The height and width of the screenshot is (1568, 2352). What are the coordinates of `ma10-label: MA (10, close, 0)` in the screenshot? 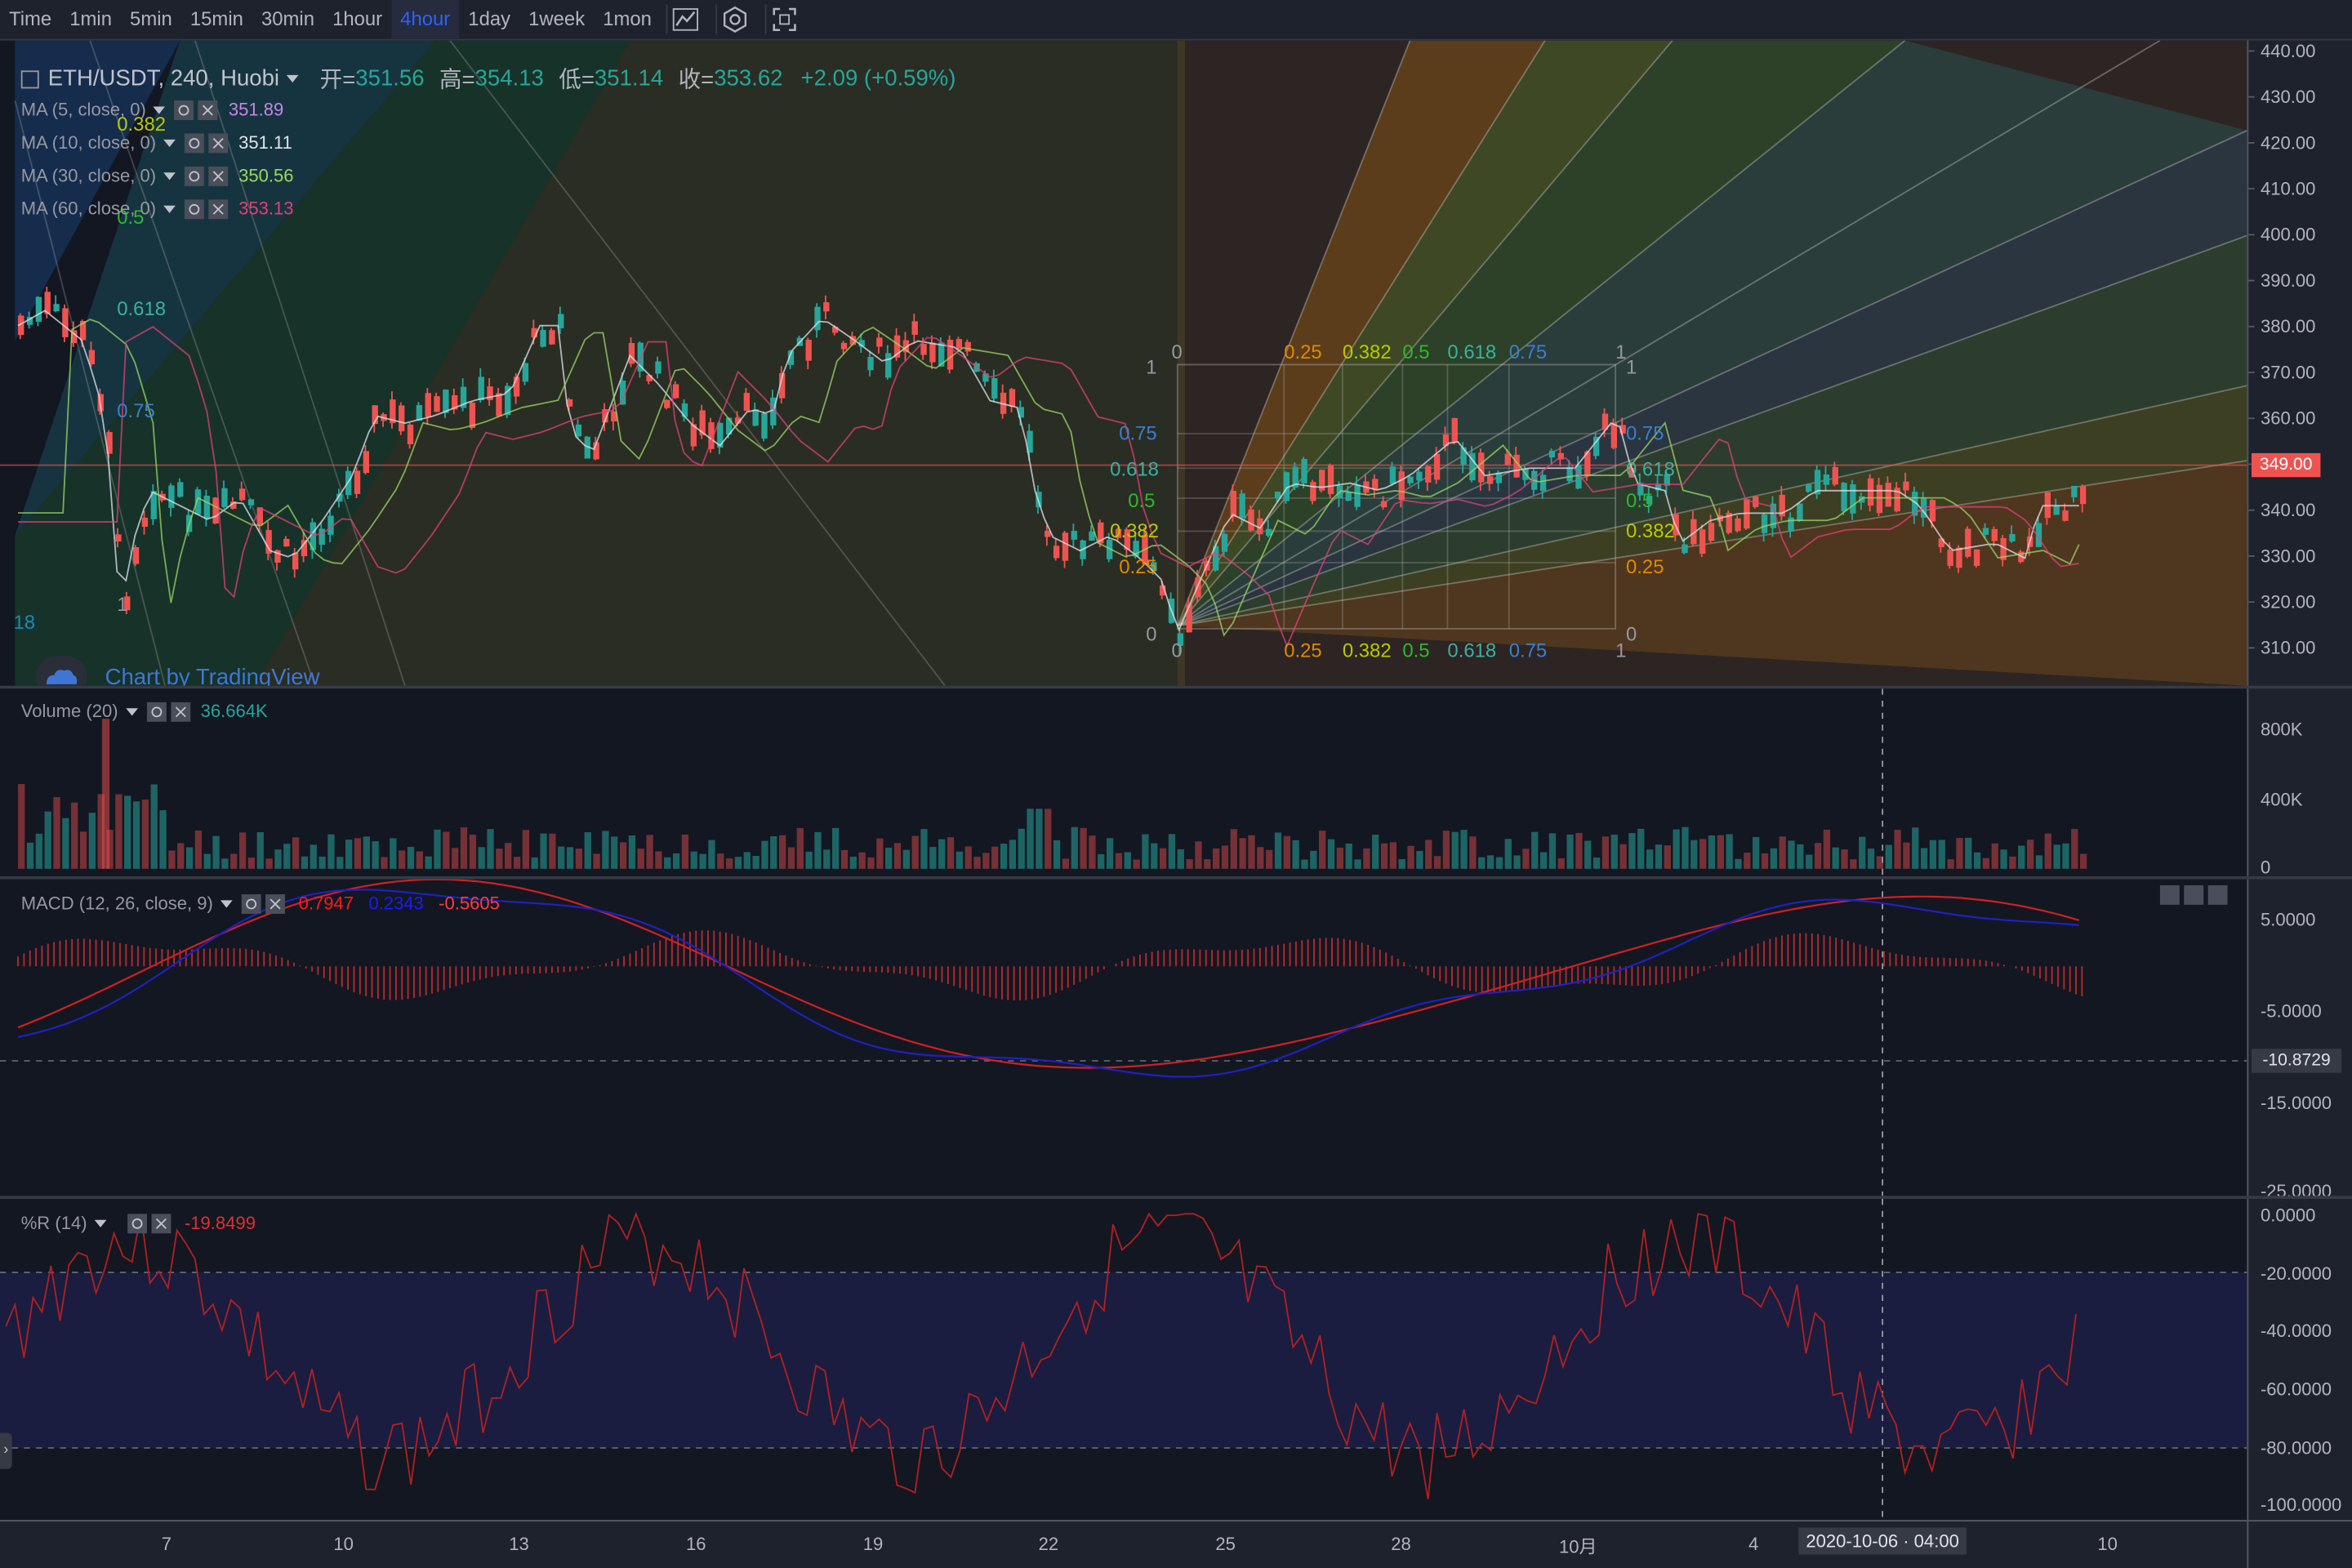 It's located at (88, 142).